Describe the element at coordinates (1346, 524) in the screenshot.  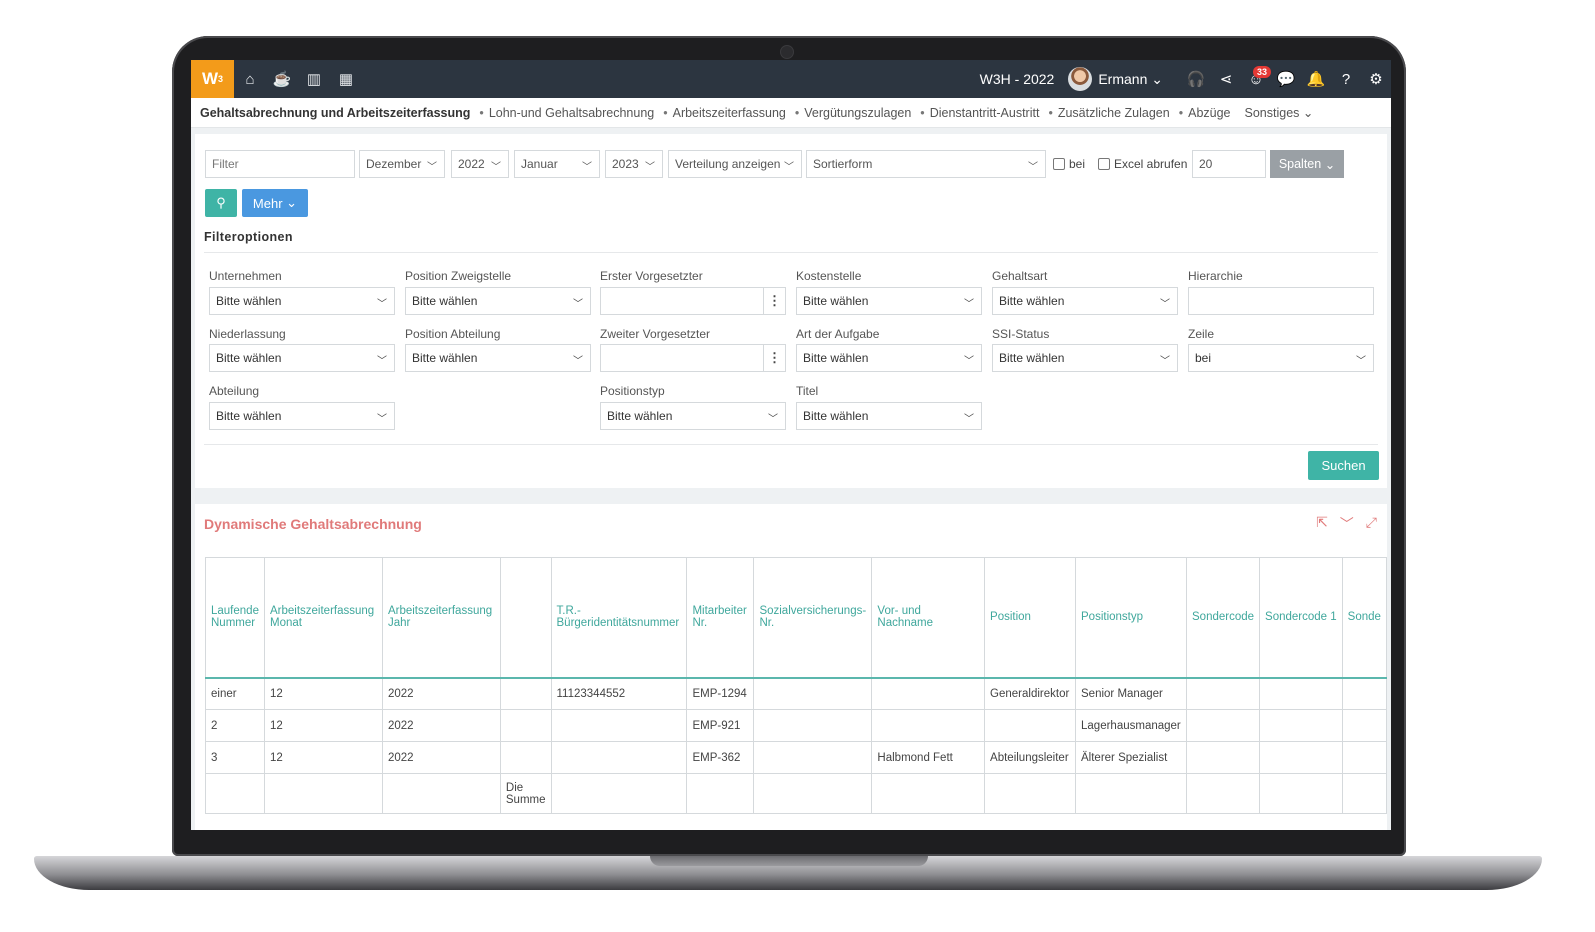
I see `chevron-down-icon: ﹀` at that location.